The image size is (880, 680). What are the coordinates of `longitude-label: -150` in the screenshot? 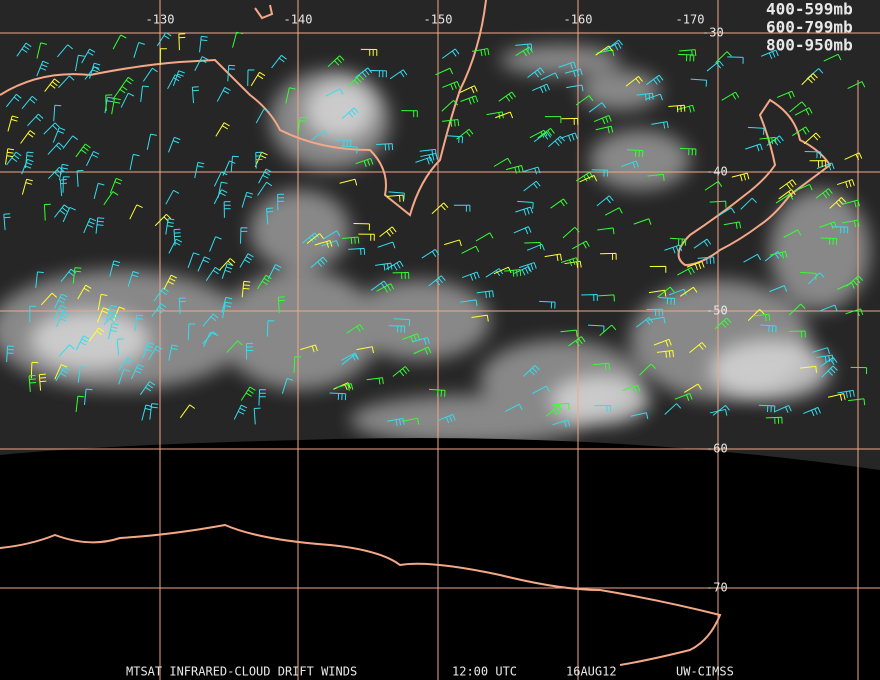 It's located at (438, 20).